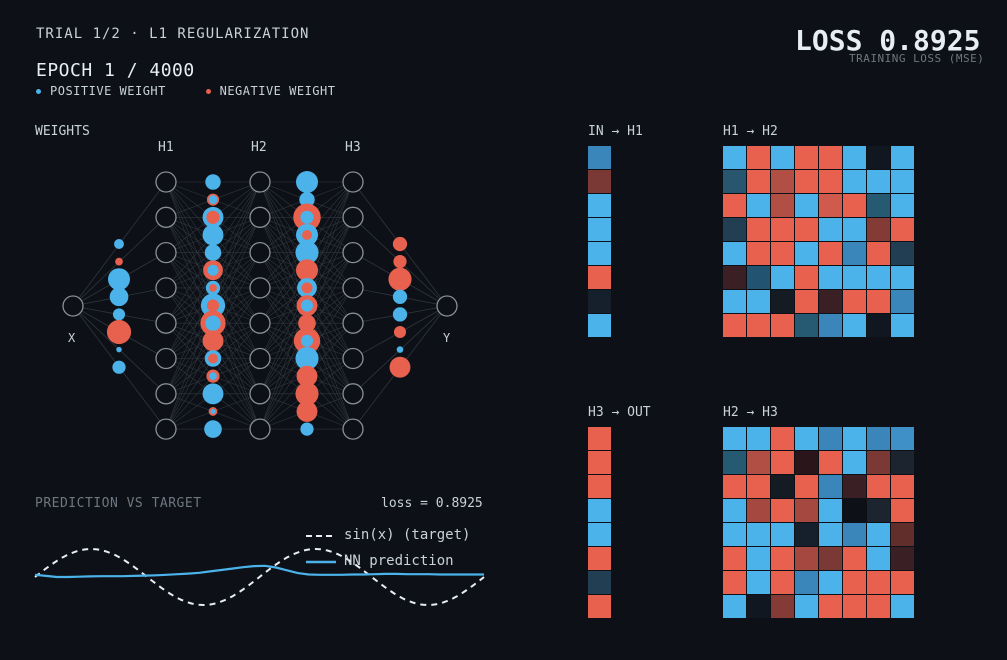 This screenshot has height=660, width=1007. What do you see at coordinates (38, 91) in the screenshot?
I see `positive-dot-icon` at bounding box center [38, 91].